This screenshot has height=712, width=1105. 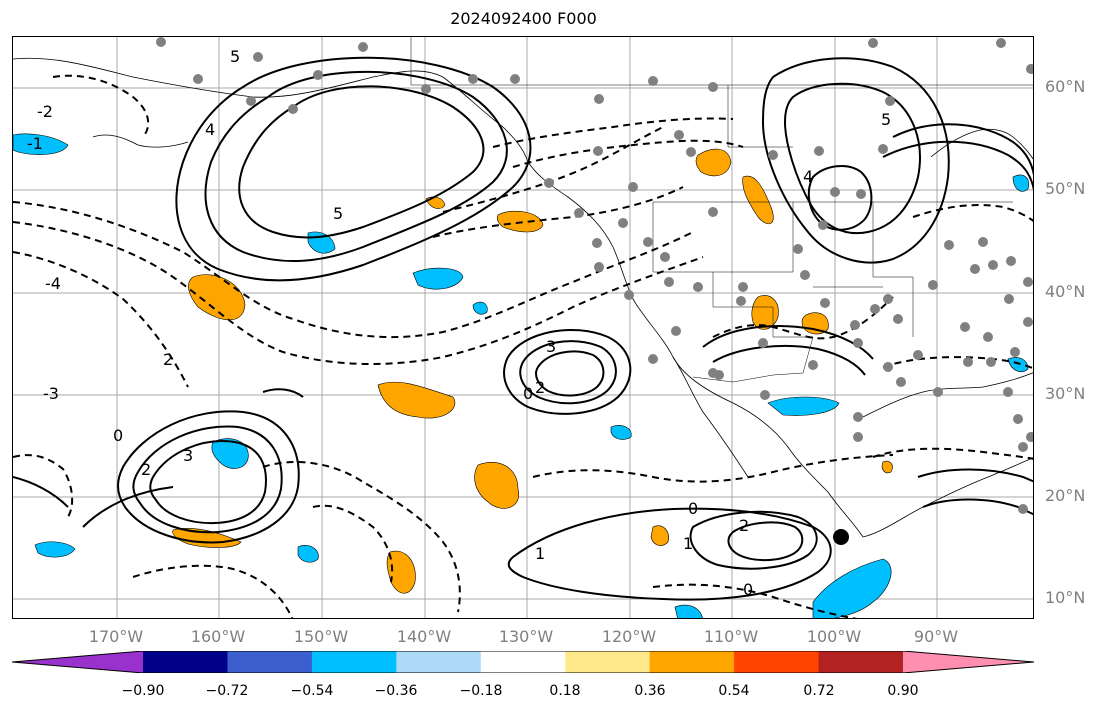 I want to click on colorbar-segments, so click(x=523, y=662).